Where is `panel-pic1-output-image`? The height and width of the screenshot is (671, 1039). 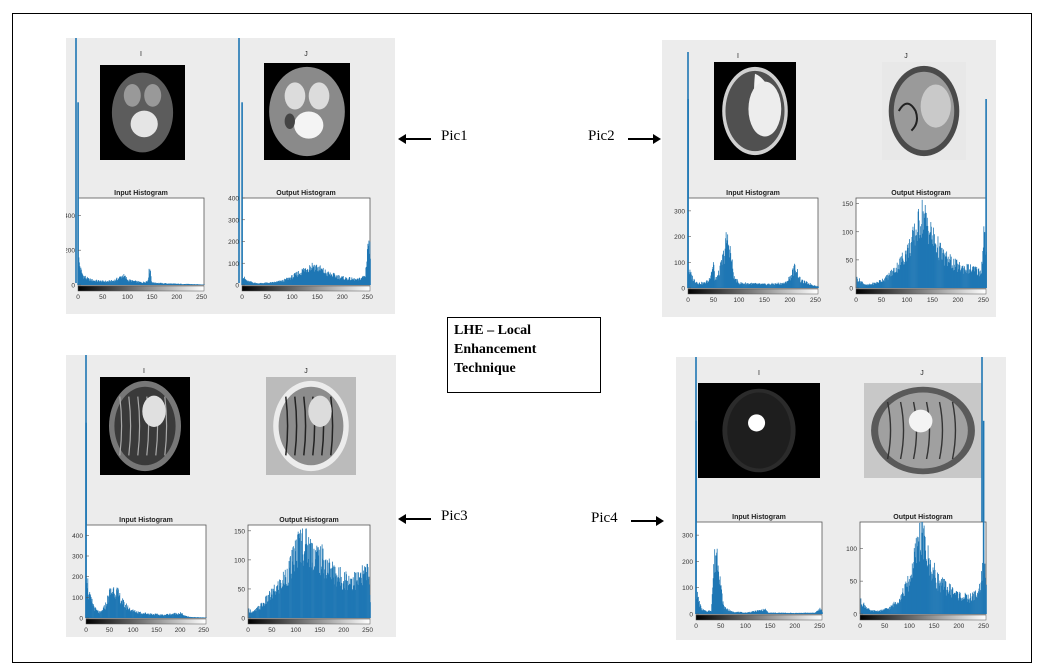
panel-pic1-output-image is located at coordinates (307, 111).